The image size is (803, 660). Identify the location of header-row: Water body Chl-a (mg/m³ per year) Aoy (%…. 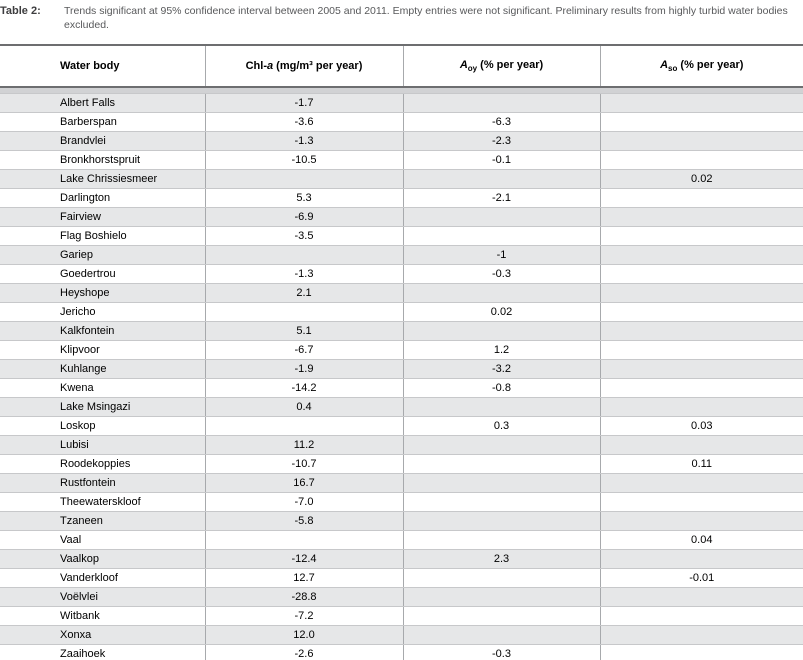
(401, 66).